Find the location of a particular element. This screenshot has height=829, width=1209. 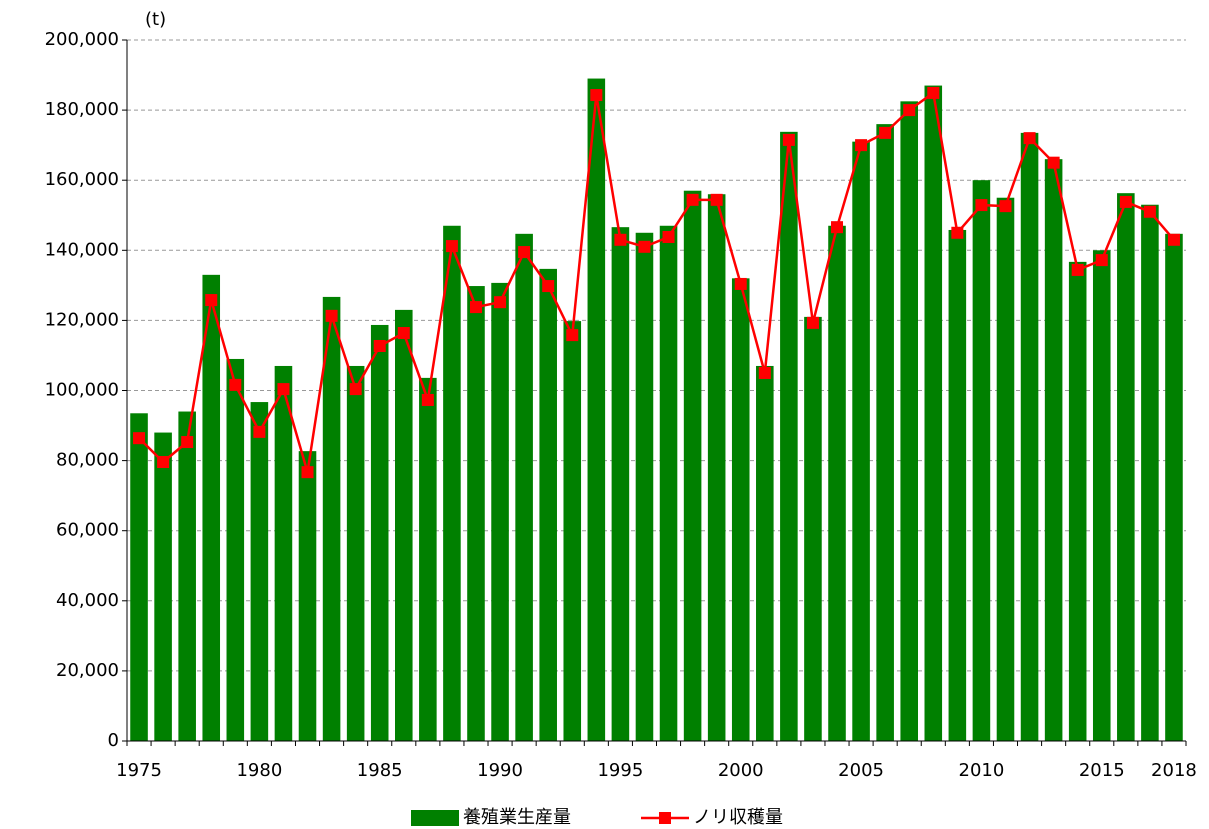

x-tick-label: 2018 is located at coordinates (1174, 770).